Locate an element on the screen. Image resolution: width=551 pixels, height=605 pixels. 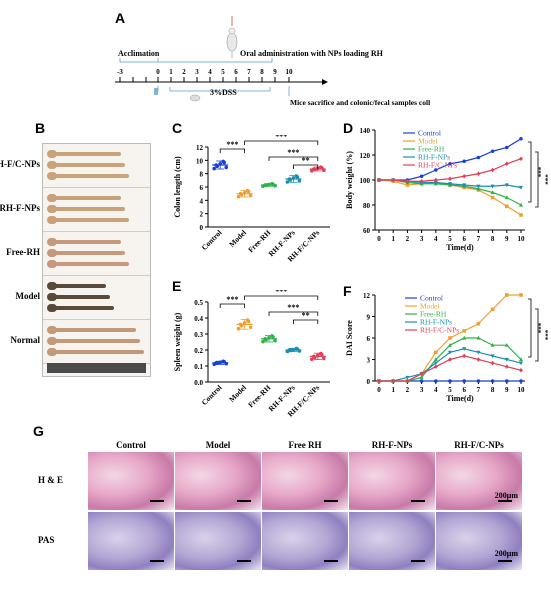
timeline-tick-label: -3 is located at coordinates (120, 72).